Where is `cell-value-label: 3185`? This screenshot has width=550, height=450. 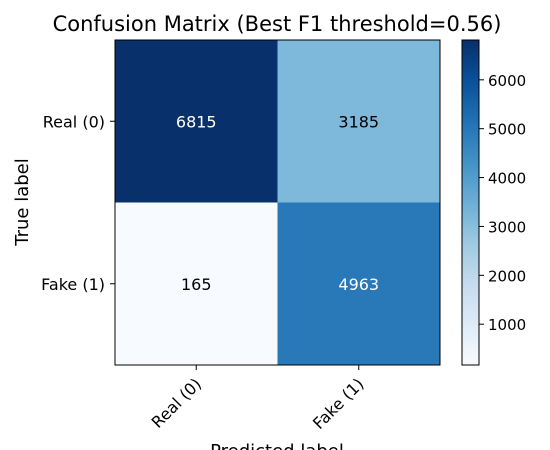
cell-value-label: 3185 is located at coordinates (358, 121).